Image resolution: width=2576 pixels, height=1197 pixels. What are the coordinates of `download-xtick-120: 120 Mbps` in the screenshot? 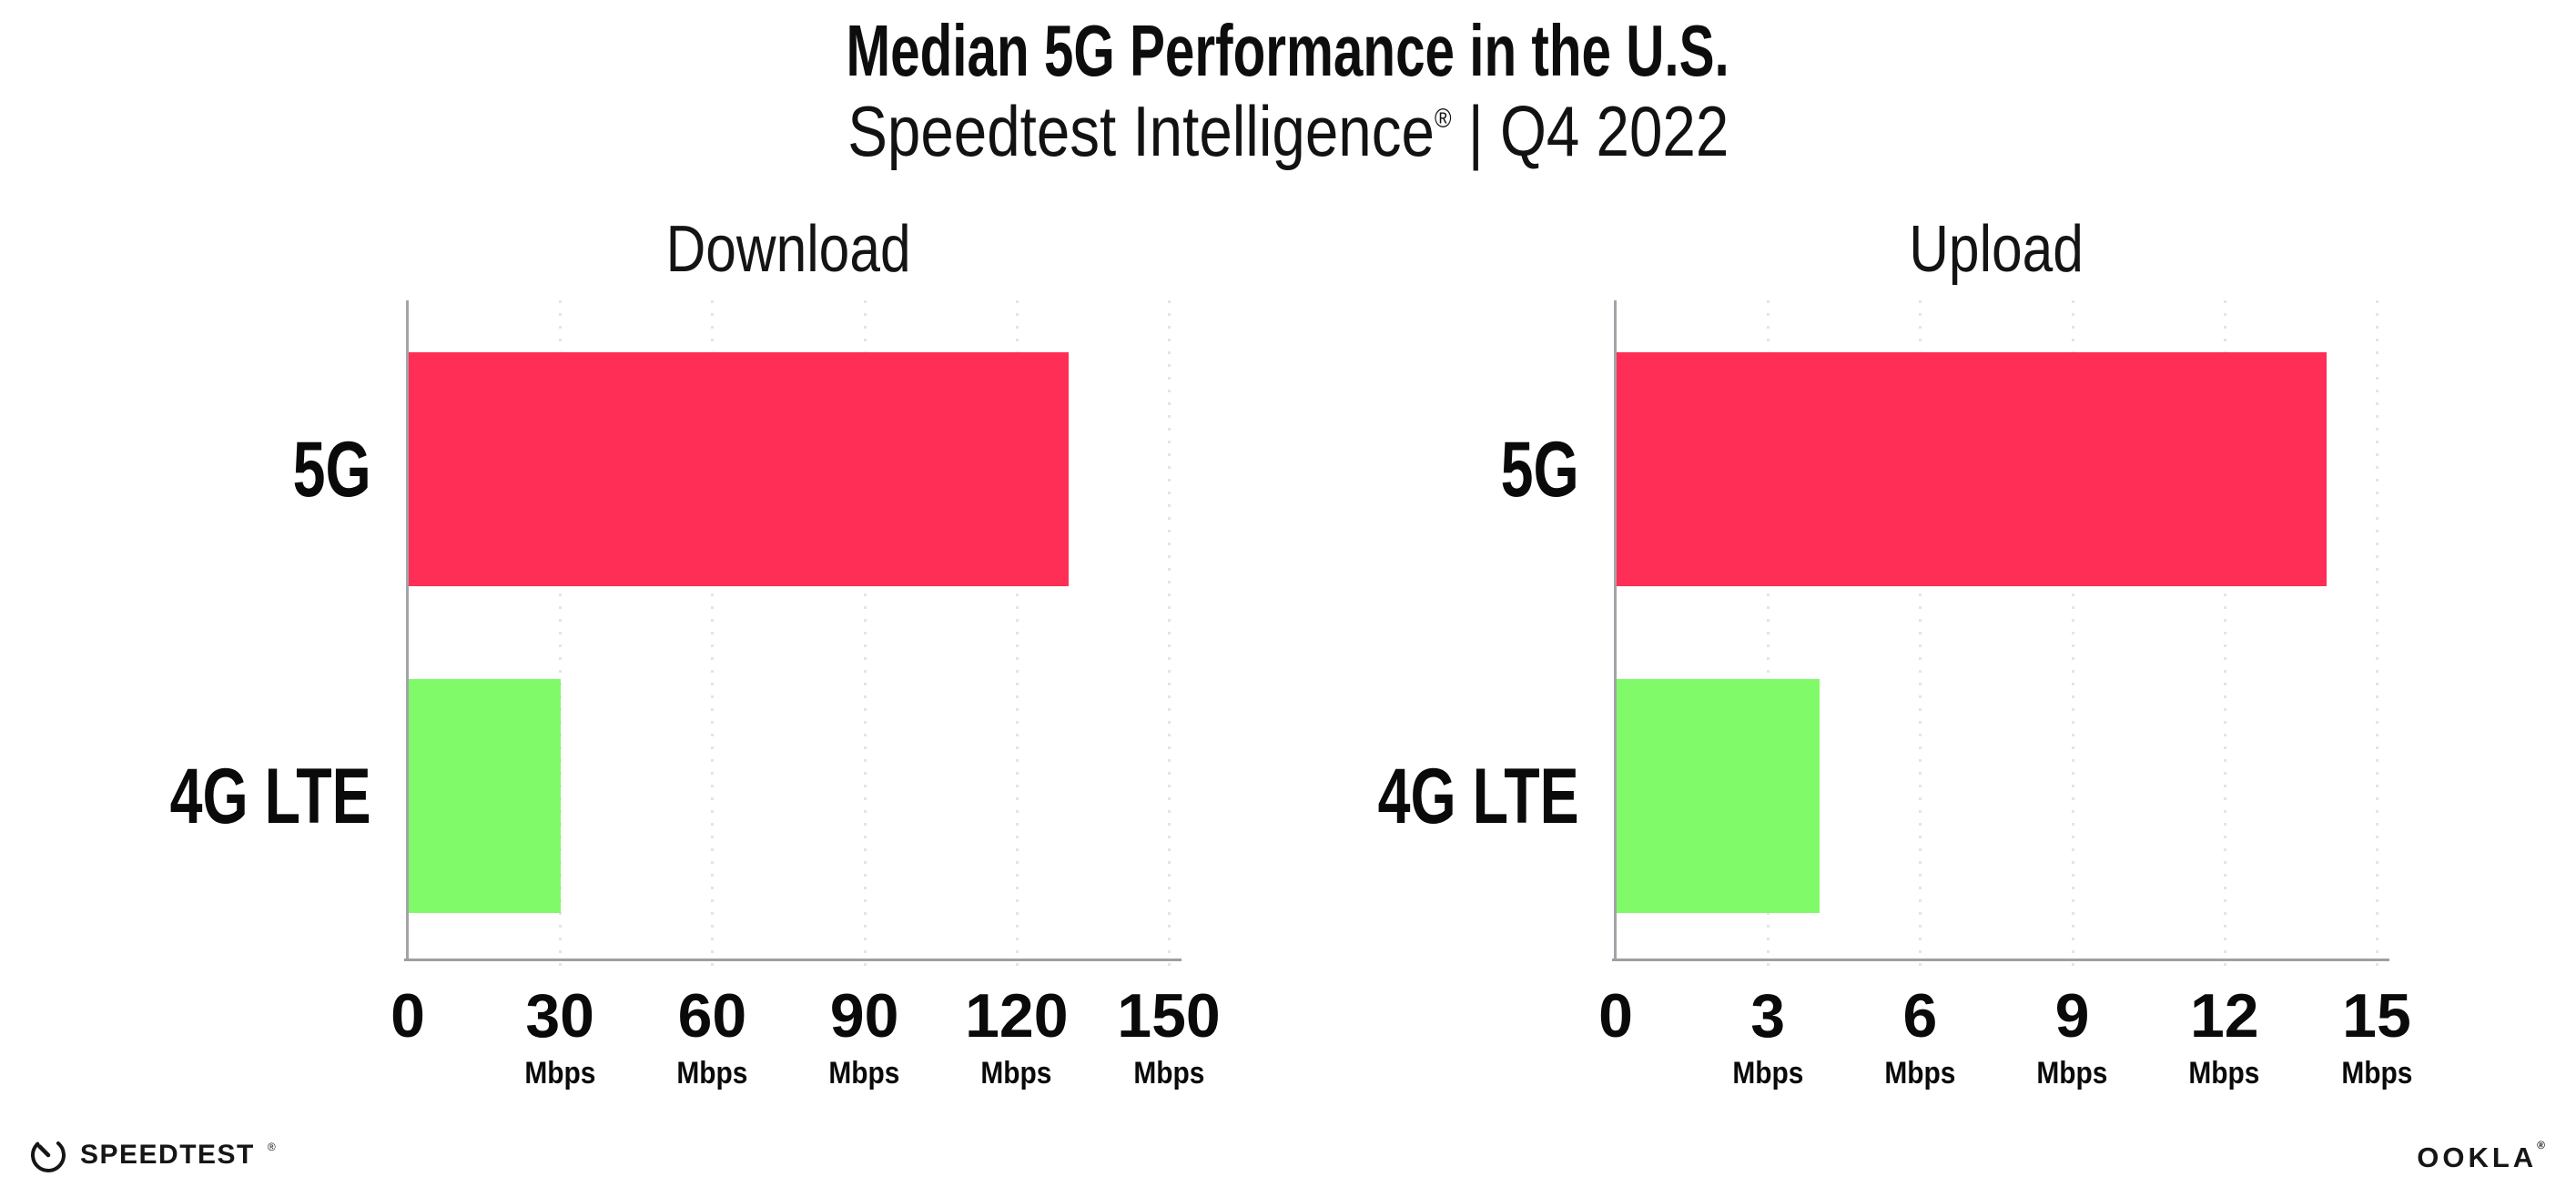 It's located at (1017, 1037).